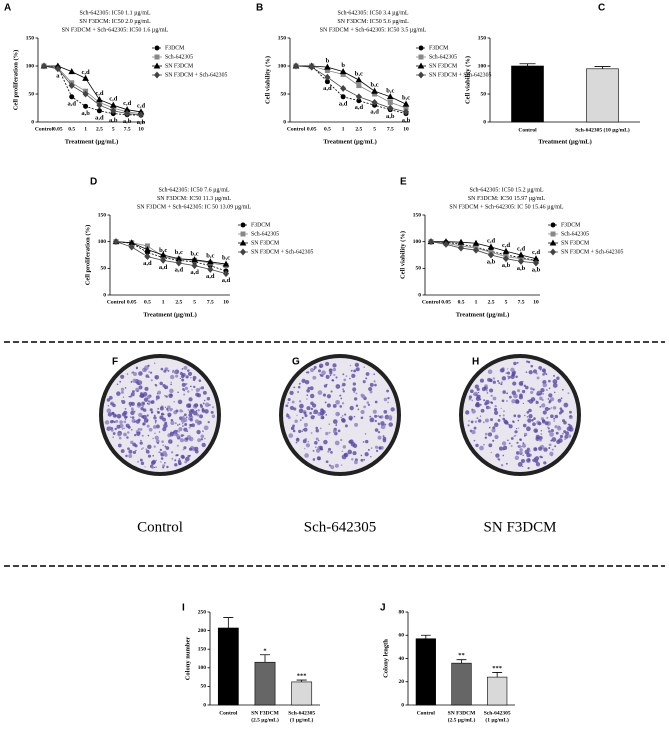 The height and width of the screenshot is (738, 669). Describe the element at coordinates (462, 719) in the screenshot. I see `x-tick-label: (2.5 µg/mL)` at that location.